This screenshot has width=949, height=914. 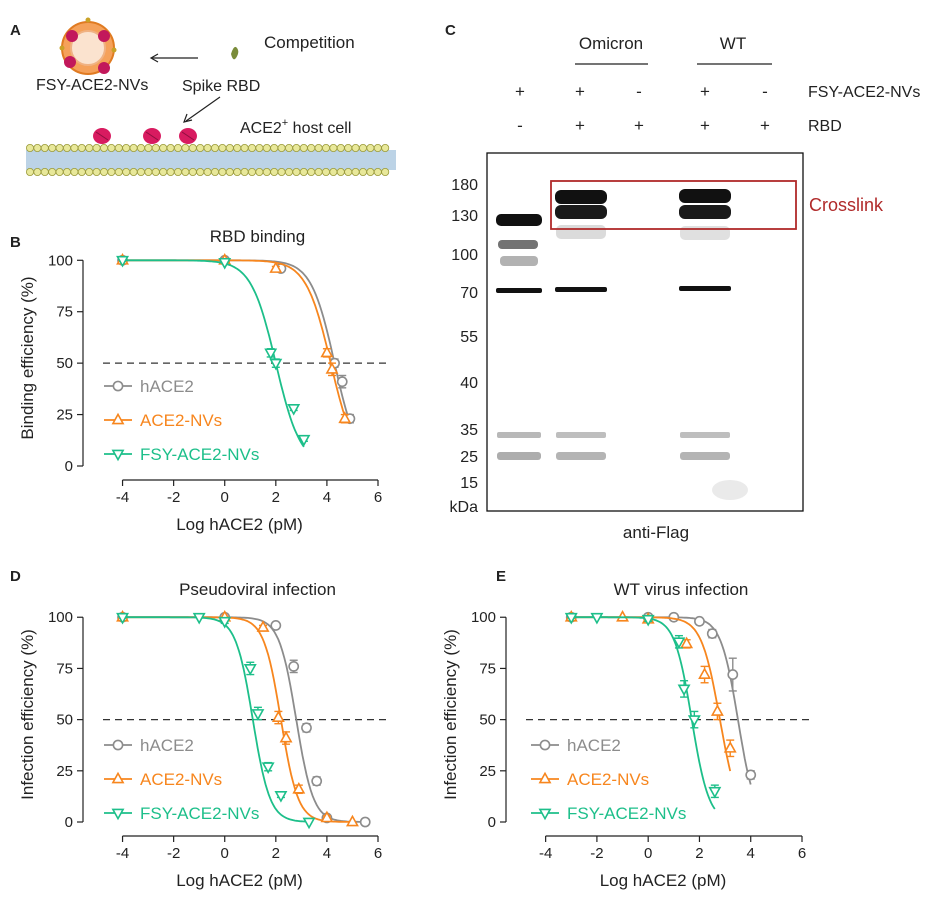 What do you see at coordinates (199, 454) in the screenshot?
I see `legend-label: FSY-ACE2-NVs` at bounding box center [199, 454].